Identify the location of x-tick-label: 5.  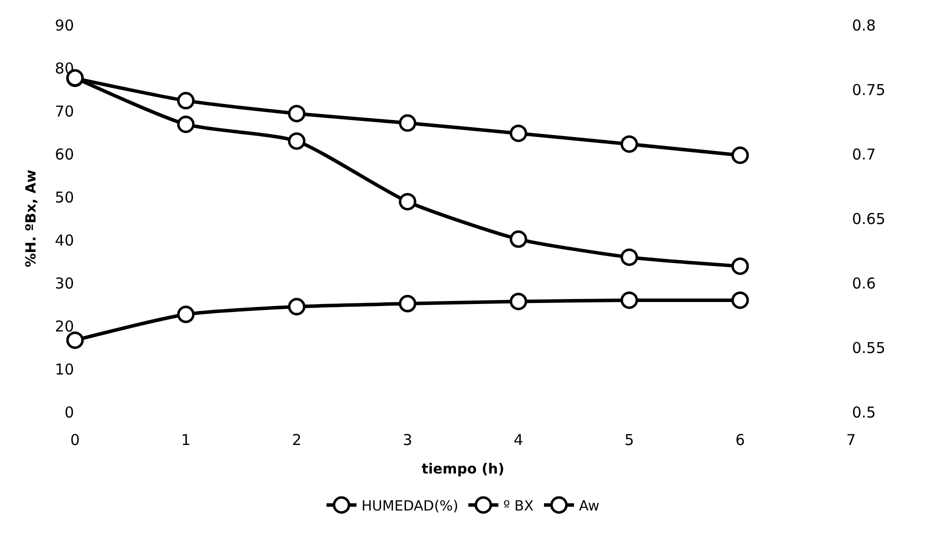
(629, 440).